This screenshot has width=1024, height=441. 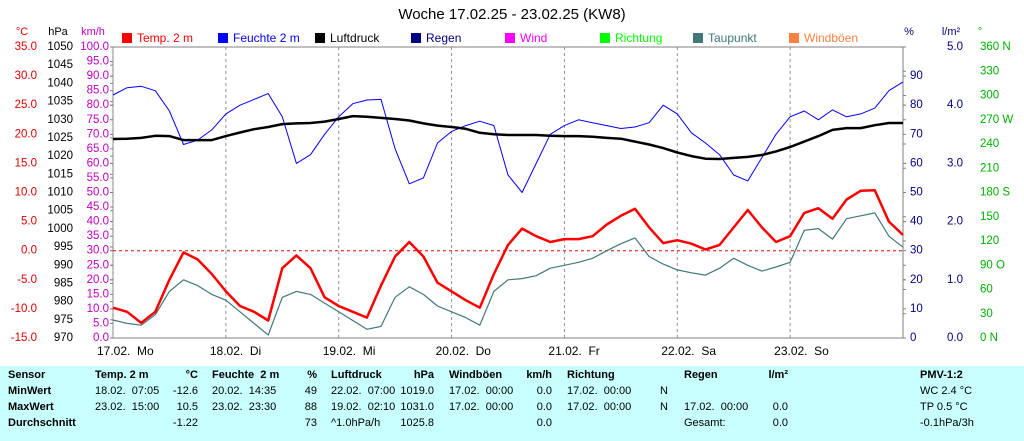 What do you see at coordinates (947, 423) in the screenshot?
I see `table-cell: -0.1hPa/3h` at bounding box center [947, 423].